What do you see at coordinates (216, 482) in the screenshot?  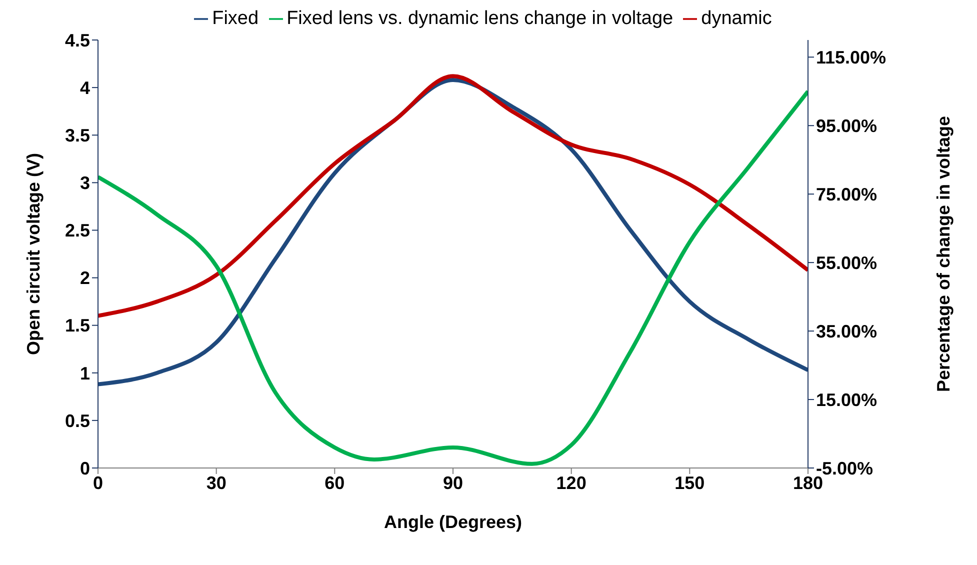 I see `x-tick-label: 30` at bounding box center [216, 482].